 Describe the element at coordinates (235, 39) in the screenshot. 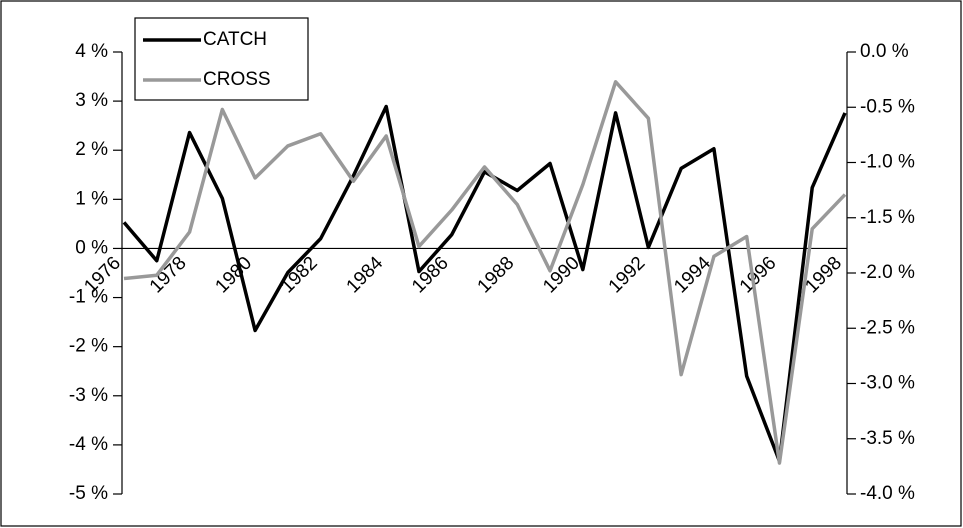

I see `legend-label: CATCH` at that location.